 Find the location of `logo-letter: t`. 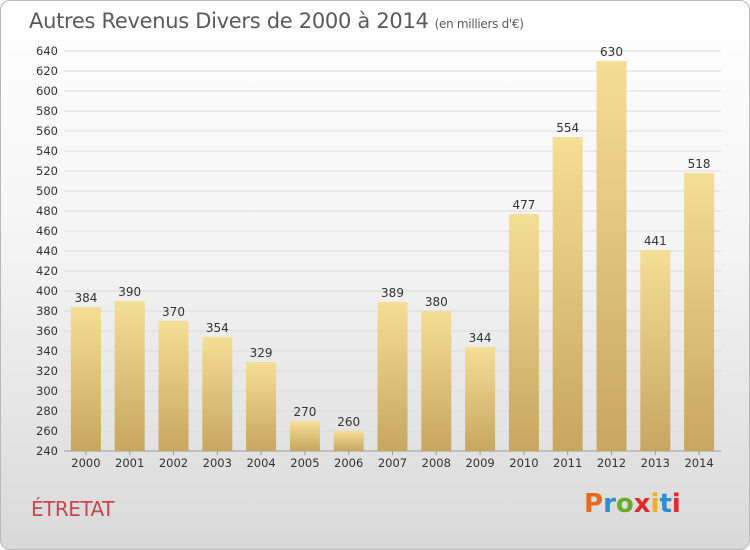

logo-letter: t is located at coordinates (665, 504).